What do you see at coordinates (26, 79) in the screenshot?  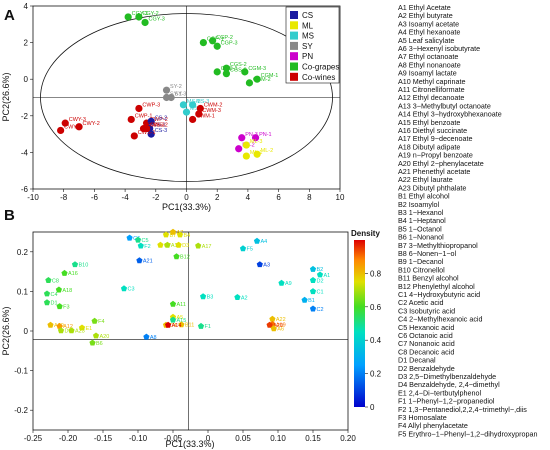 I see `y-tick-label: 0` at bounding box center [26, 79].